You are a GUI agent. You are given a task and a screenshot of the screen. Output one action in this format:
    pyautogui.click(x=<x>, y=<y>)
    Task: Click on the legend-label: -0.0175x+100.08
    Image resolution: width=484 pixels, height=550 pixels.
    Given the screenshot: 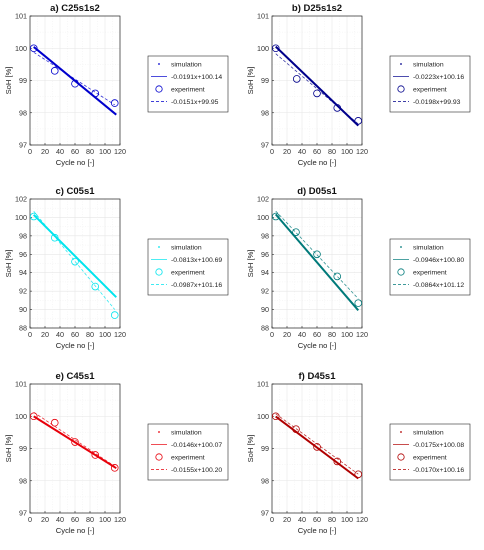 What is the action you would take?
    pyautogui.click(x=438, y=445)
    